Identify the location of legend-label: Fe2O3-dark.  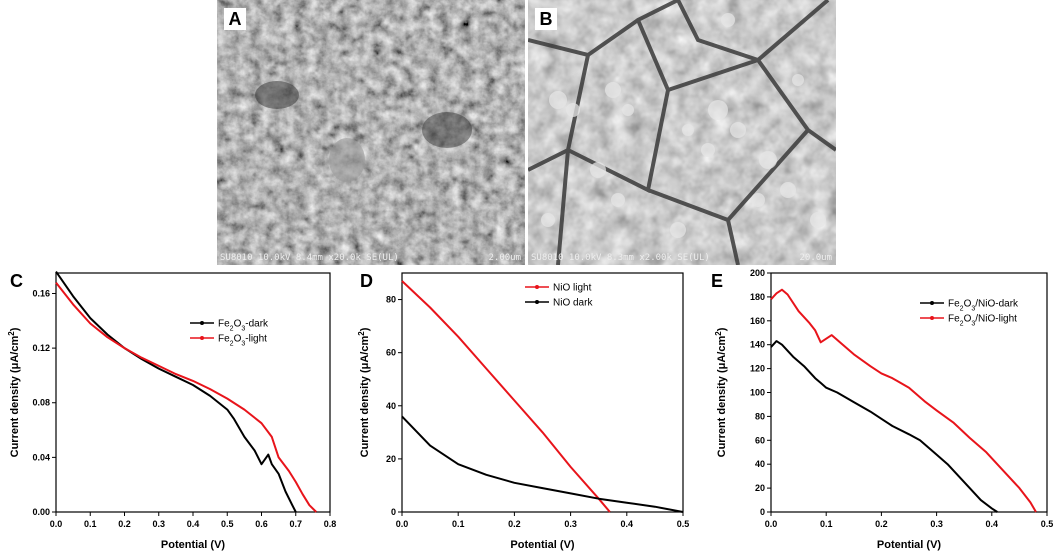
(243, 326).